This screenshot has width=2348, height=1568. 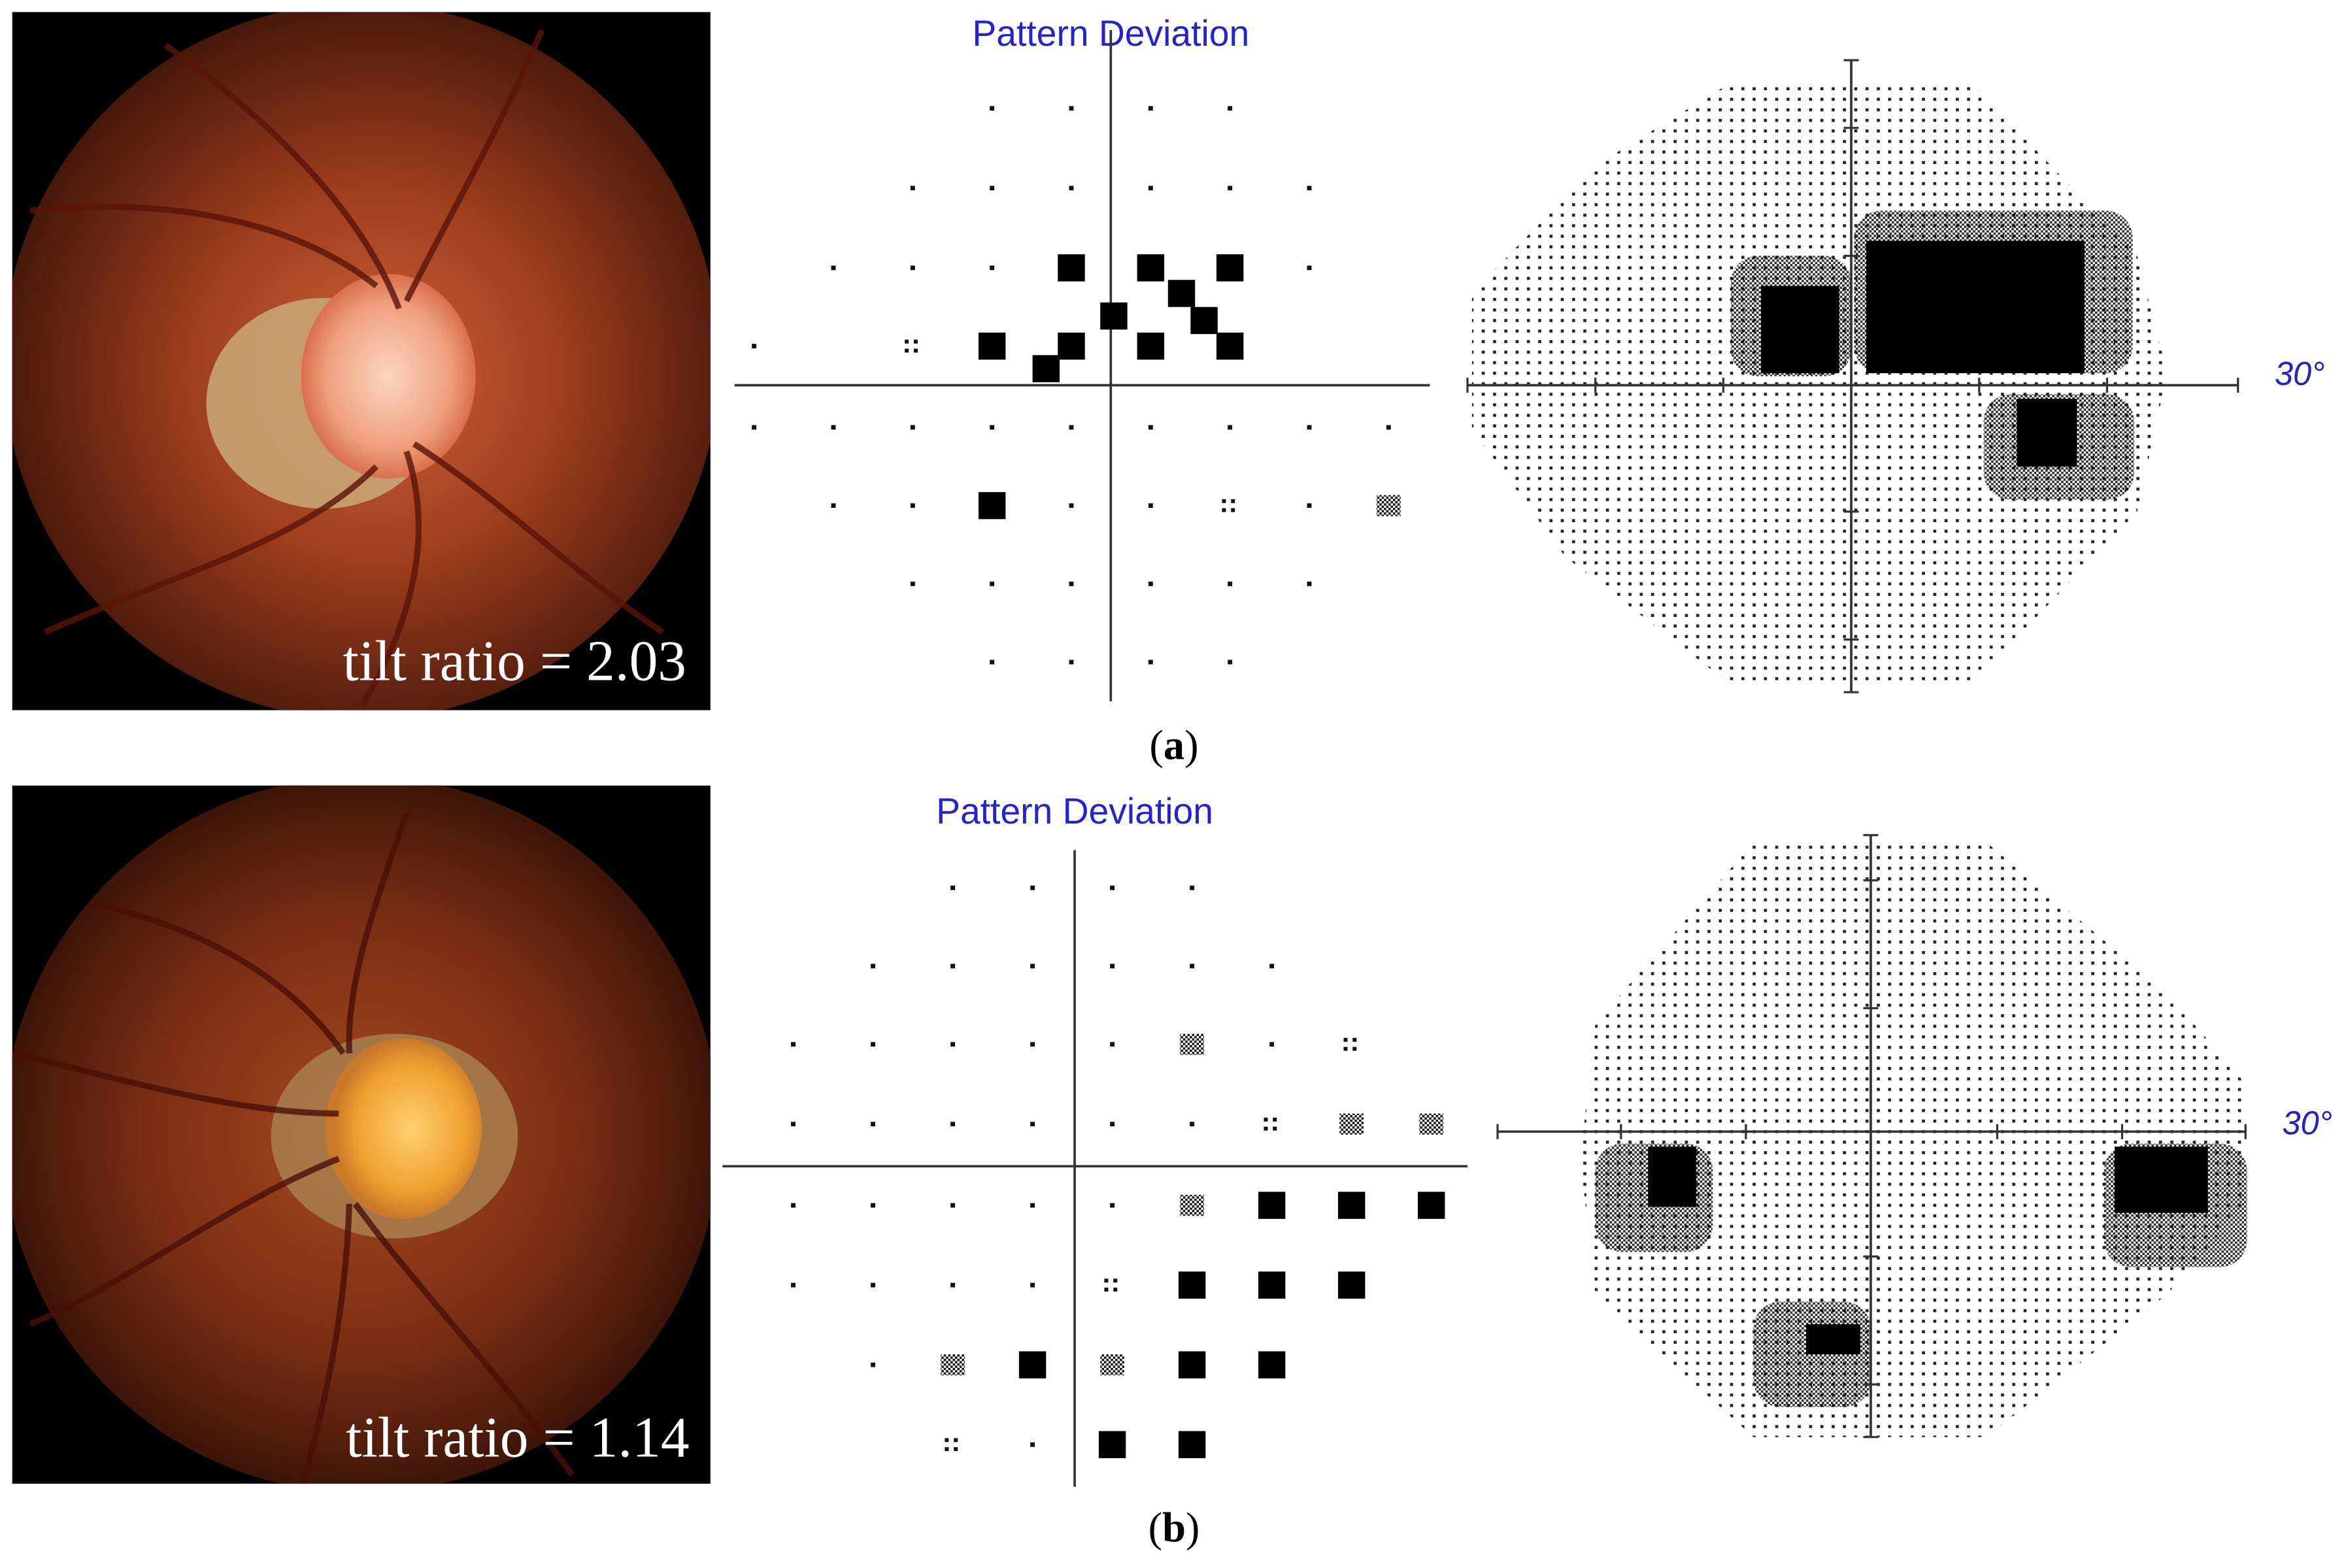 I want to click on caption-label: b, so click(x=1174, y=1528).